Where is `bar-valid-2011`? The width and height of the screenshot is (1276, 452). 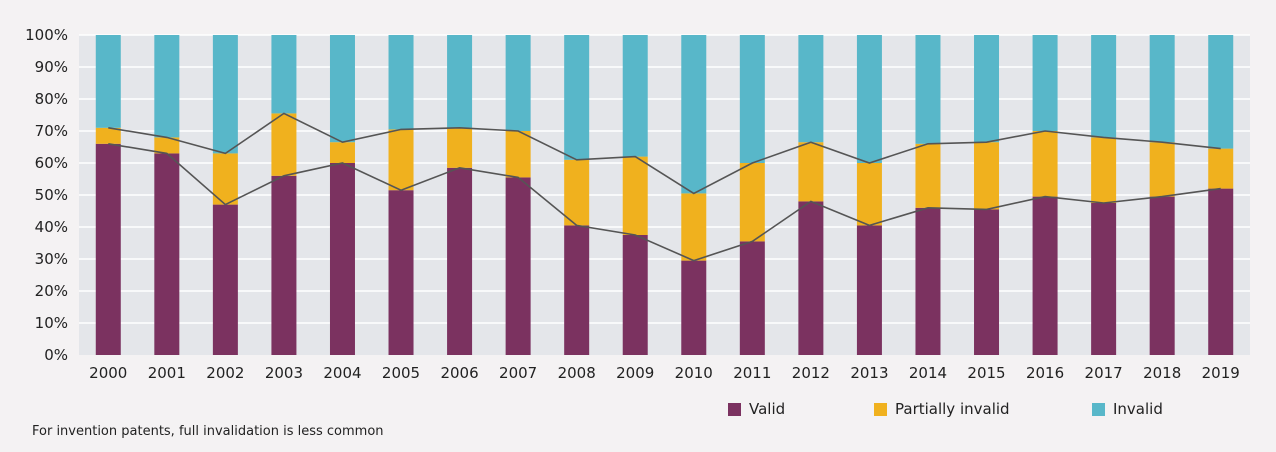 bar-valid-2011 is located at coordinates (752, 298).